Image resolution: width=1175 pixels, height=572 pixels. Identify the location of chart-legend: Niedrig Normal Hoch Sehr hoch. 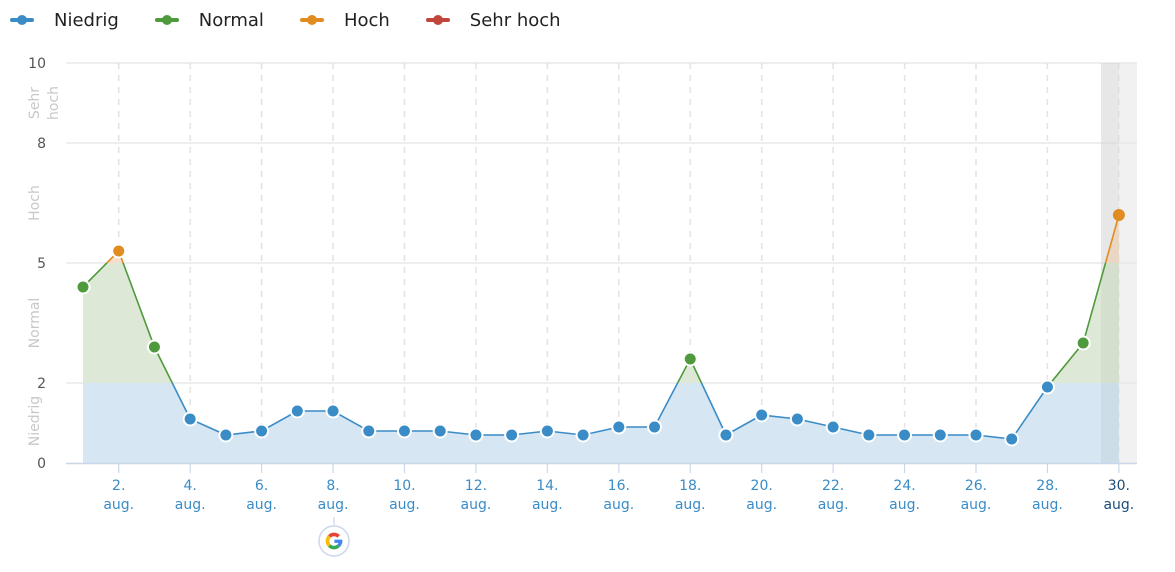
(303, 20).